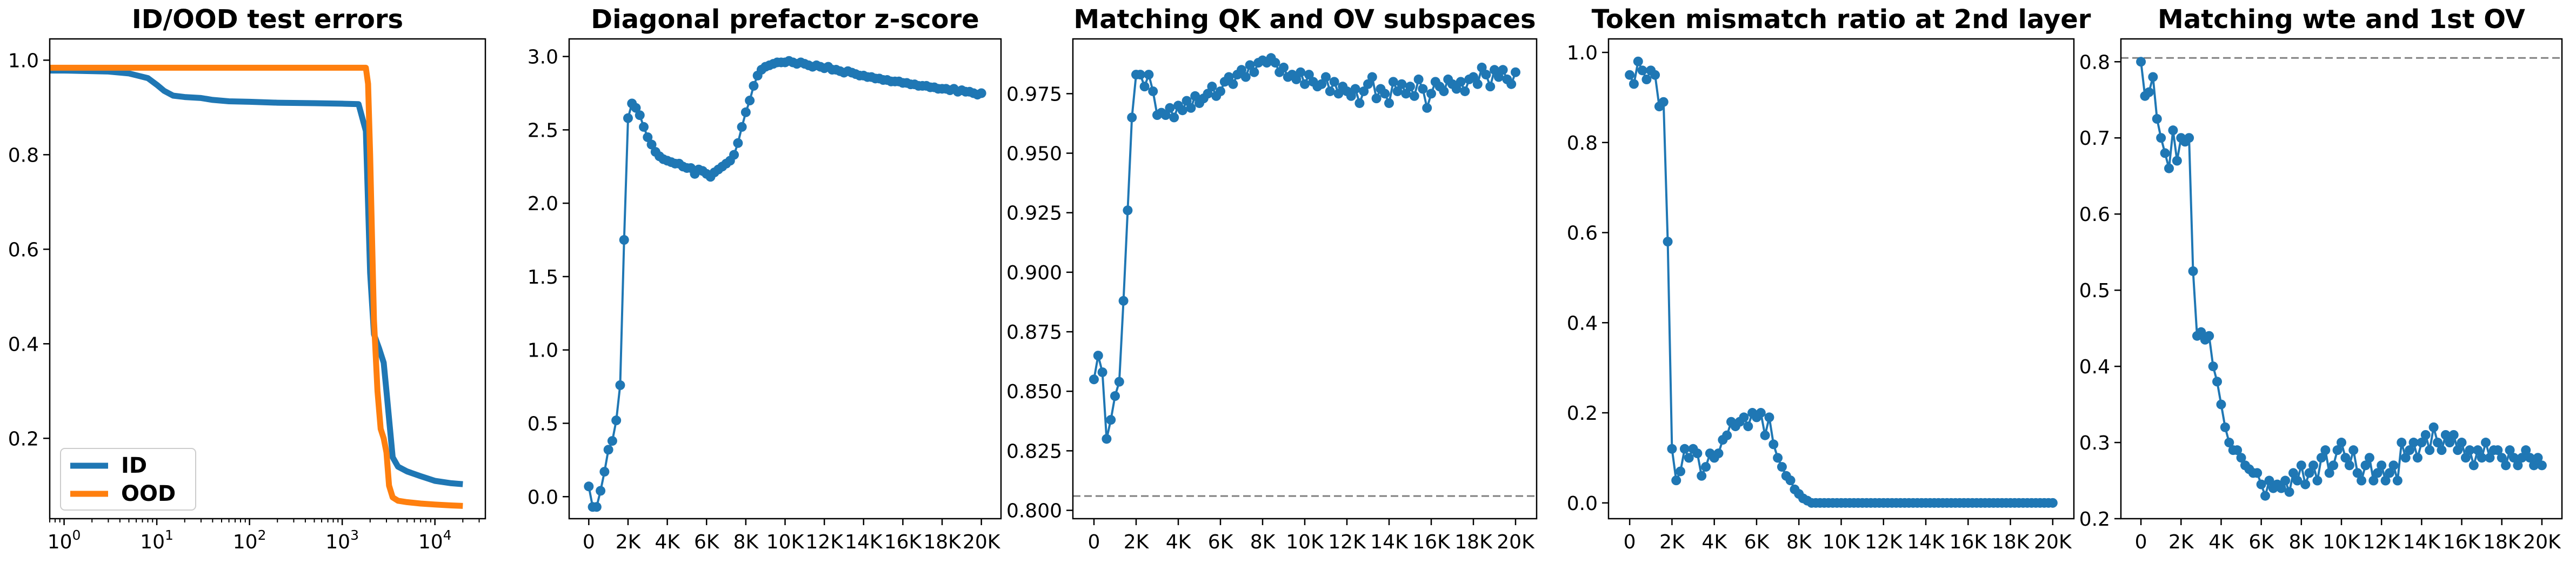  What do you see at coordinates (342, 540) in the screenshot?
I see `x-tick-label: 103` at bounding box center [342, 540].